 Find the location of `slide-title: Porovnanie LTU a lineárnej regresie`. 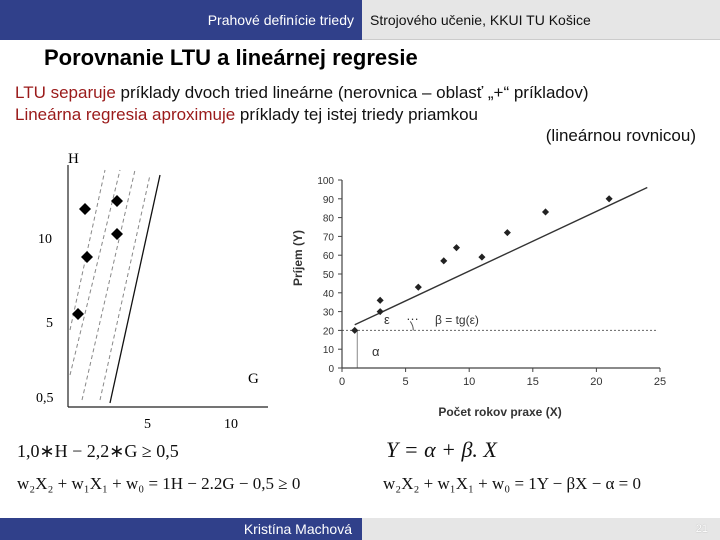

slide-title: Porovnanie LTU a lineárnej regresie is located at coordinates (231, 57).